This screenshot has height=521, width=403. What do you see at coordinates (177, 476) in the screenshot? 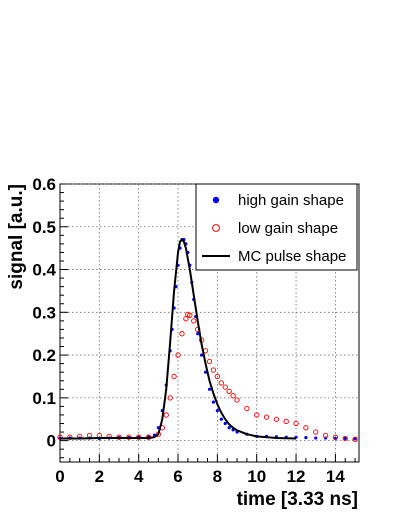
I see `x-tick-label: 6` at bounding box center [177, 476].